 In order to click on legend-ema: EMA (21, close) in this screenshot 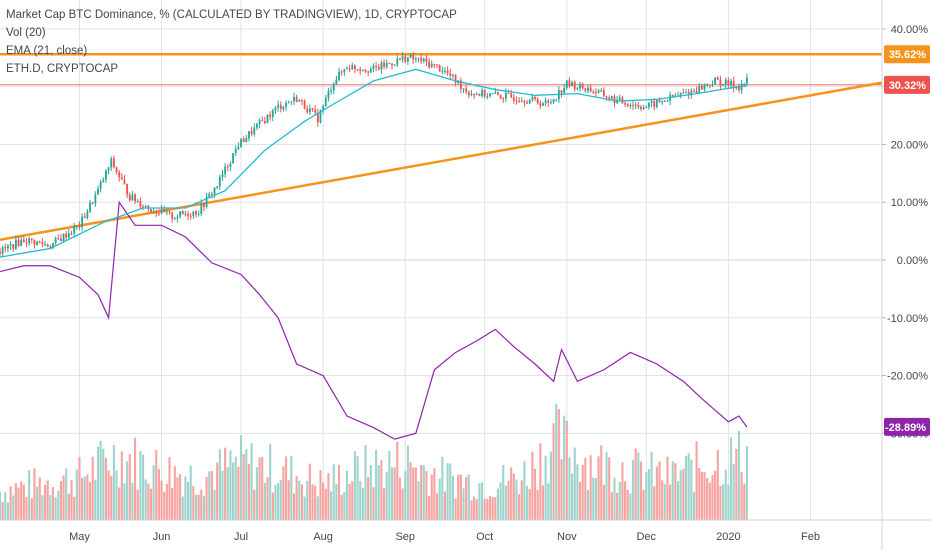, I will do `click(47, 51)`.